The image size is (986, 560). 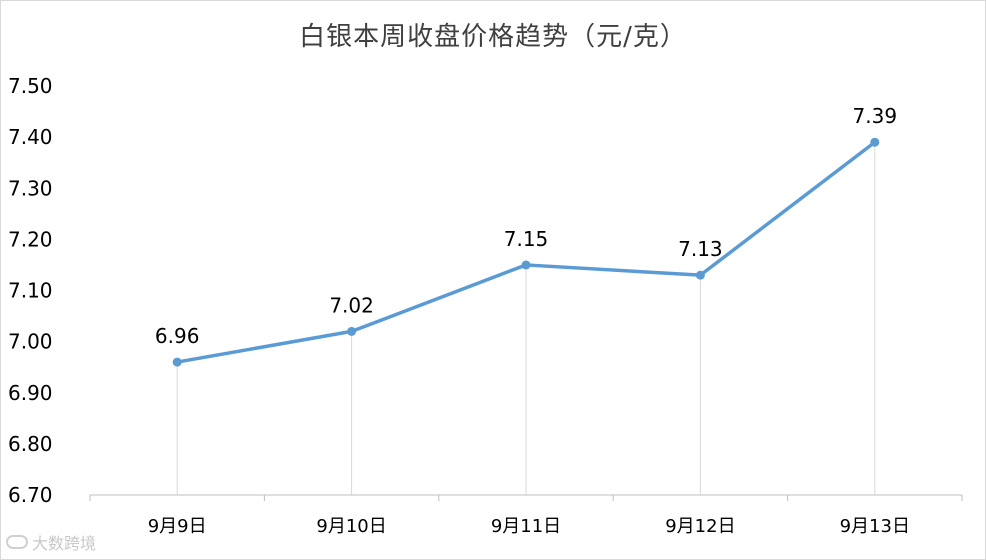 I want to click on y-tick-label: 7.20, so click(x=30, y=239).